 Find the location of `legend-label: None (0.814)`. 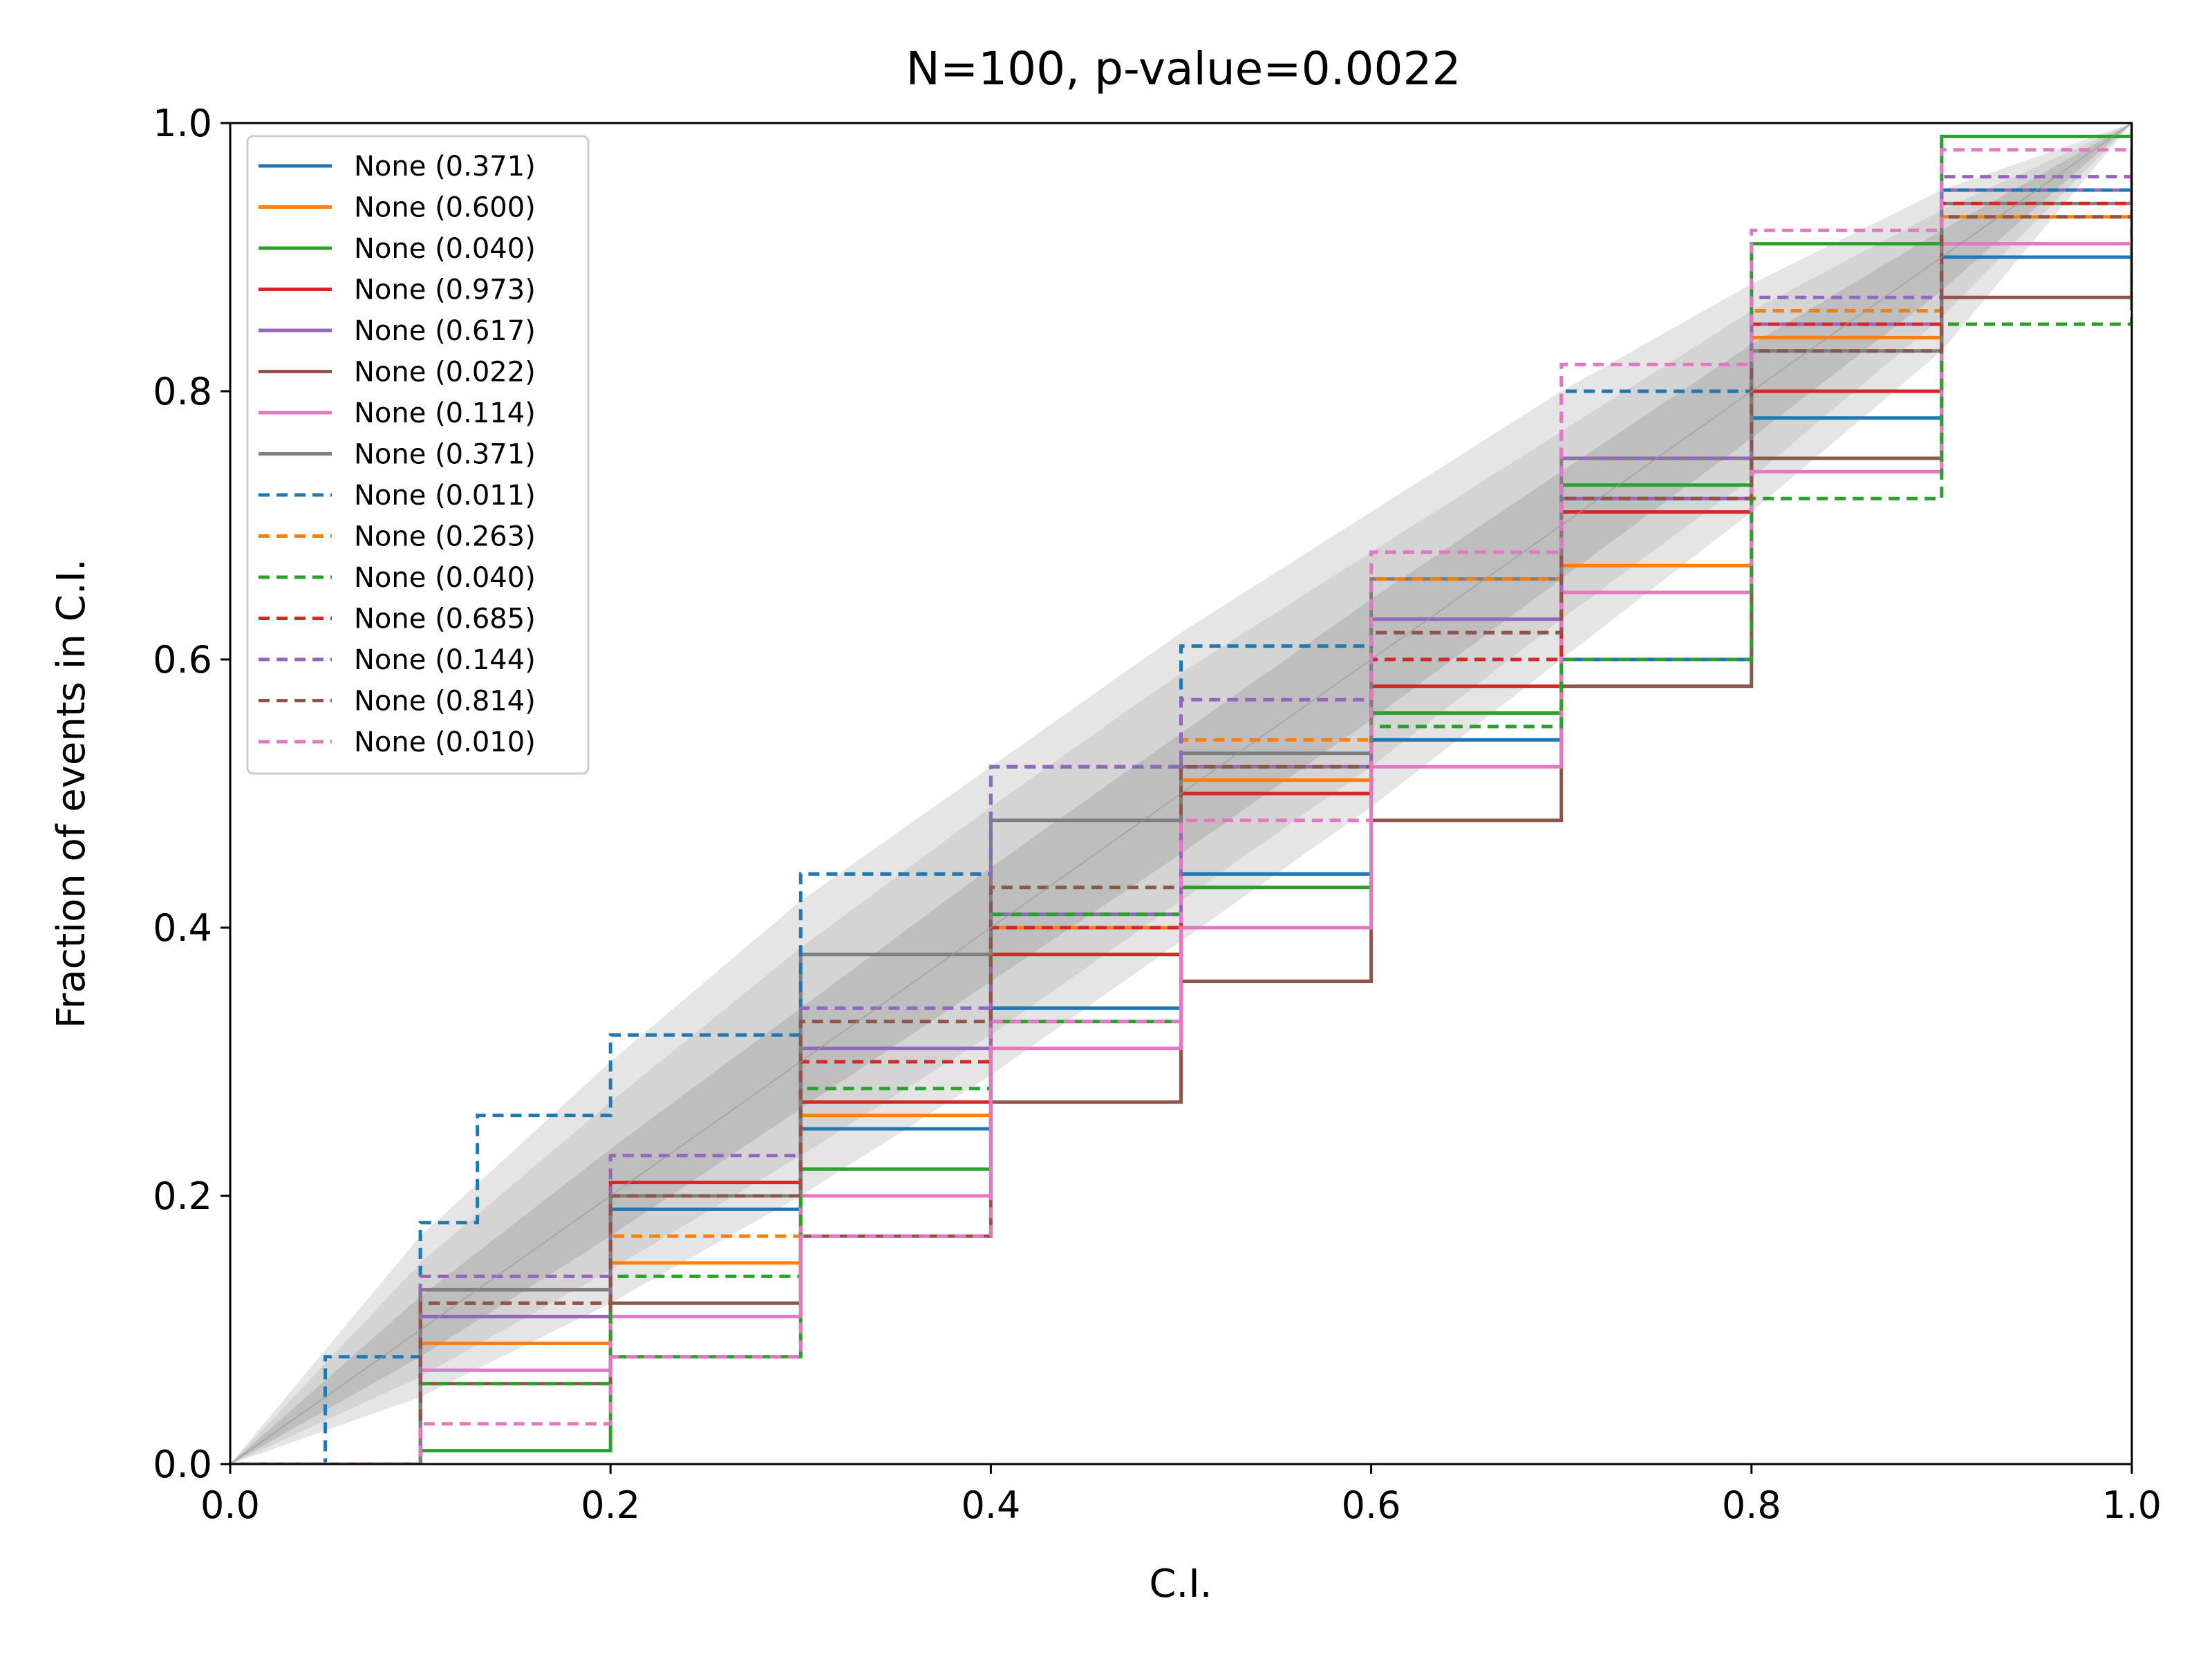

legend-label: None (0.814) is located at coordinates (445, 702).